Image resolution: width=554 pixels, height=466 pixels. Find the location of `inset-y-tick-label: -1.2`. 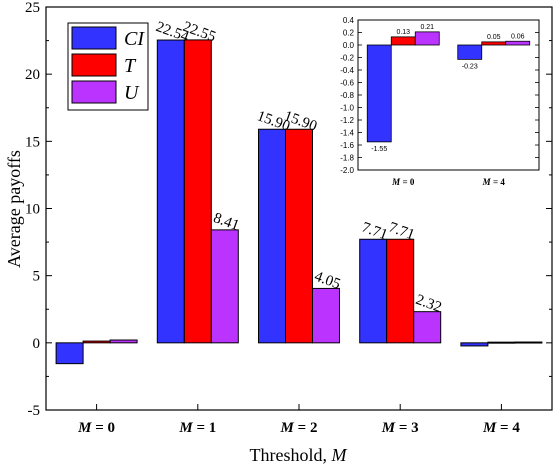

inset-y-tick-label: -1.2 is located at coordinates (347, 120).